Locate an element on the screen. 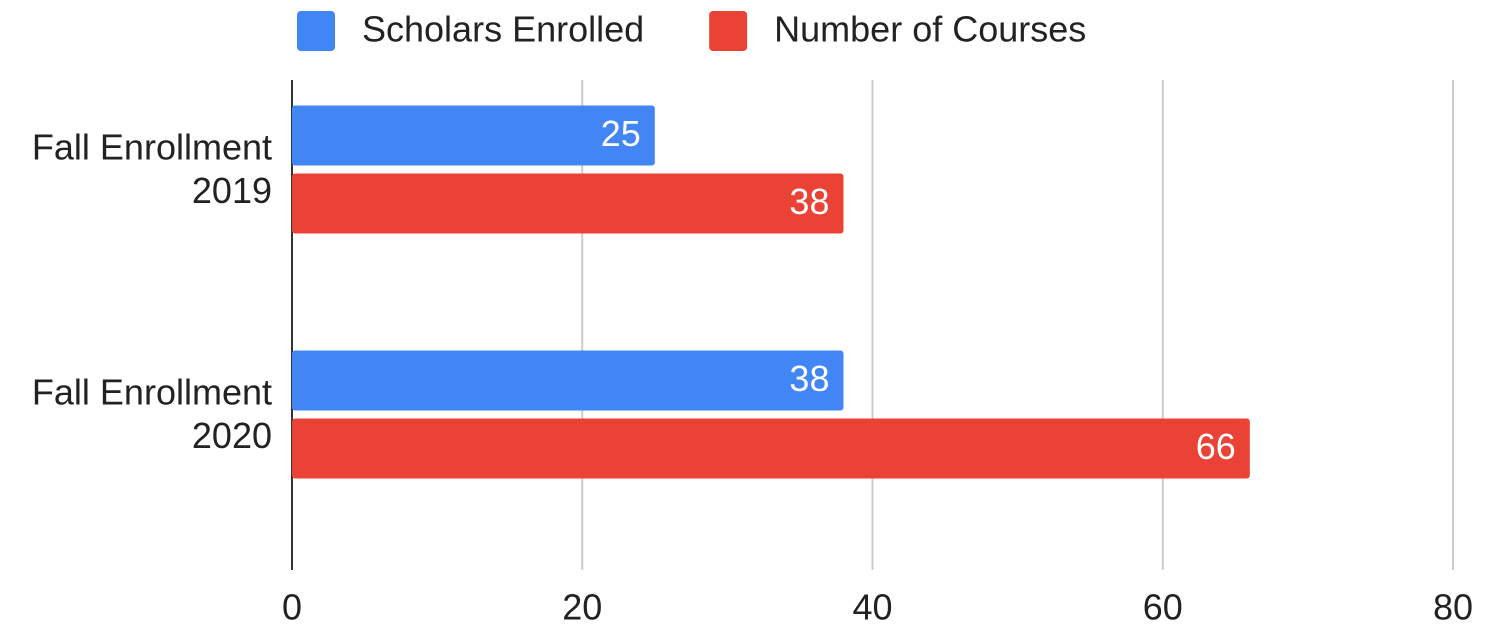 The width and height of the screenshot is (1485, 630). x-tick-label: 0 is located at coordinates (292, 607).